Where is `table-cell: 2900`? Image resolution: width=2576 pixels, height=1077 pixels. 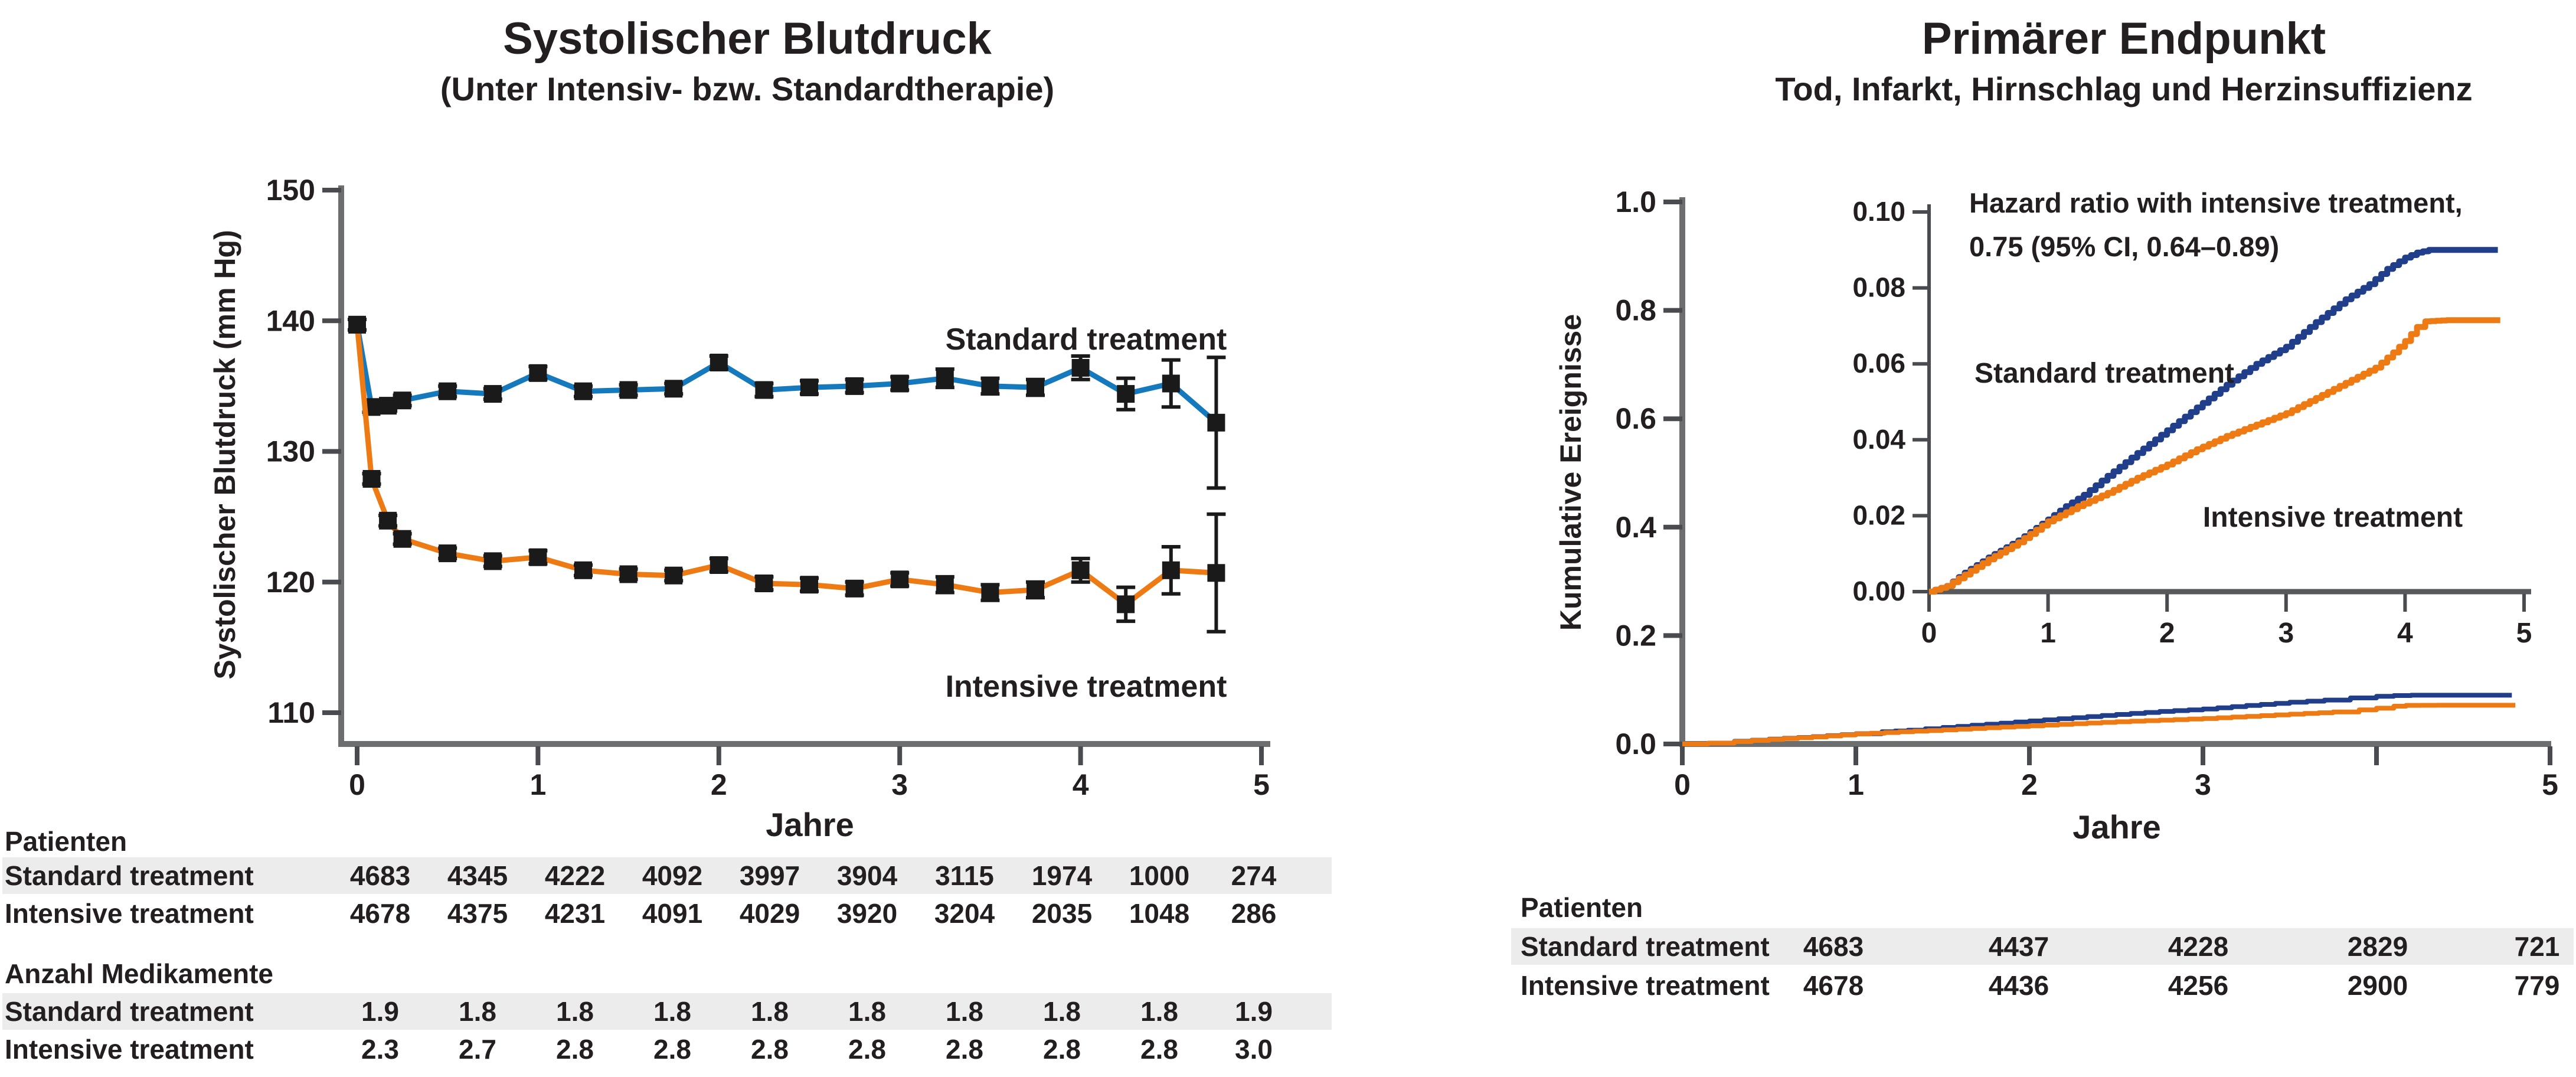 table-cell: 2900 is located at coordinates (2377, 985).